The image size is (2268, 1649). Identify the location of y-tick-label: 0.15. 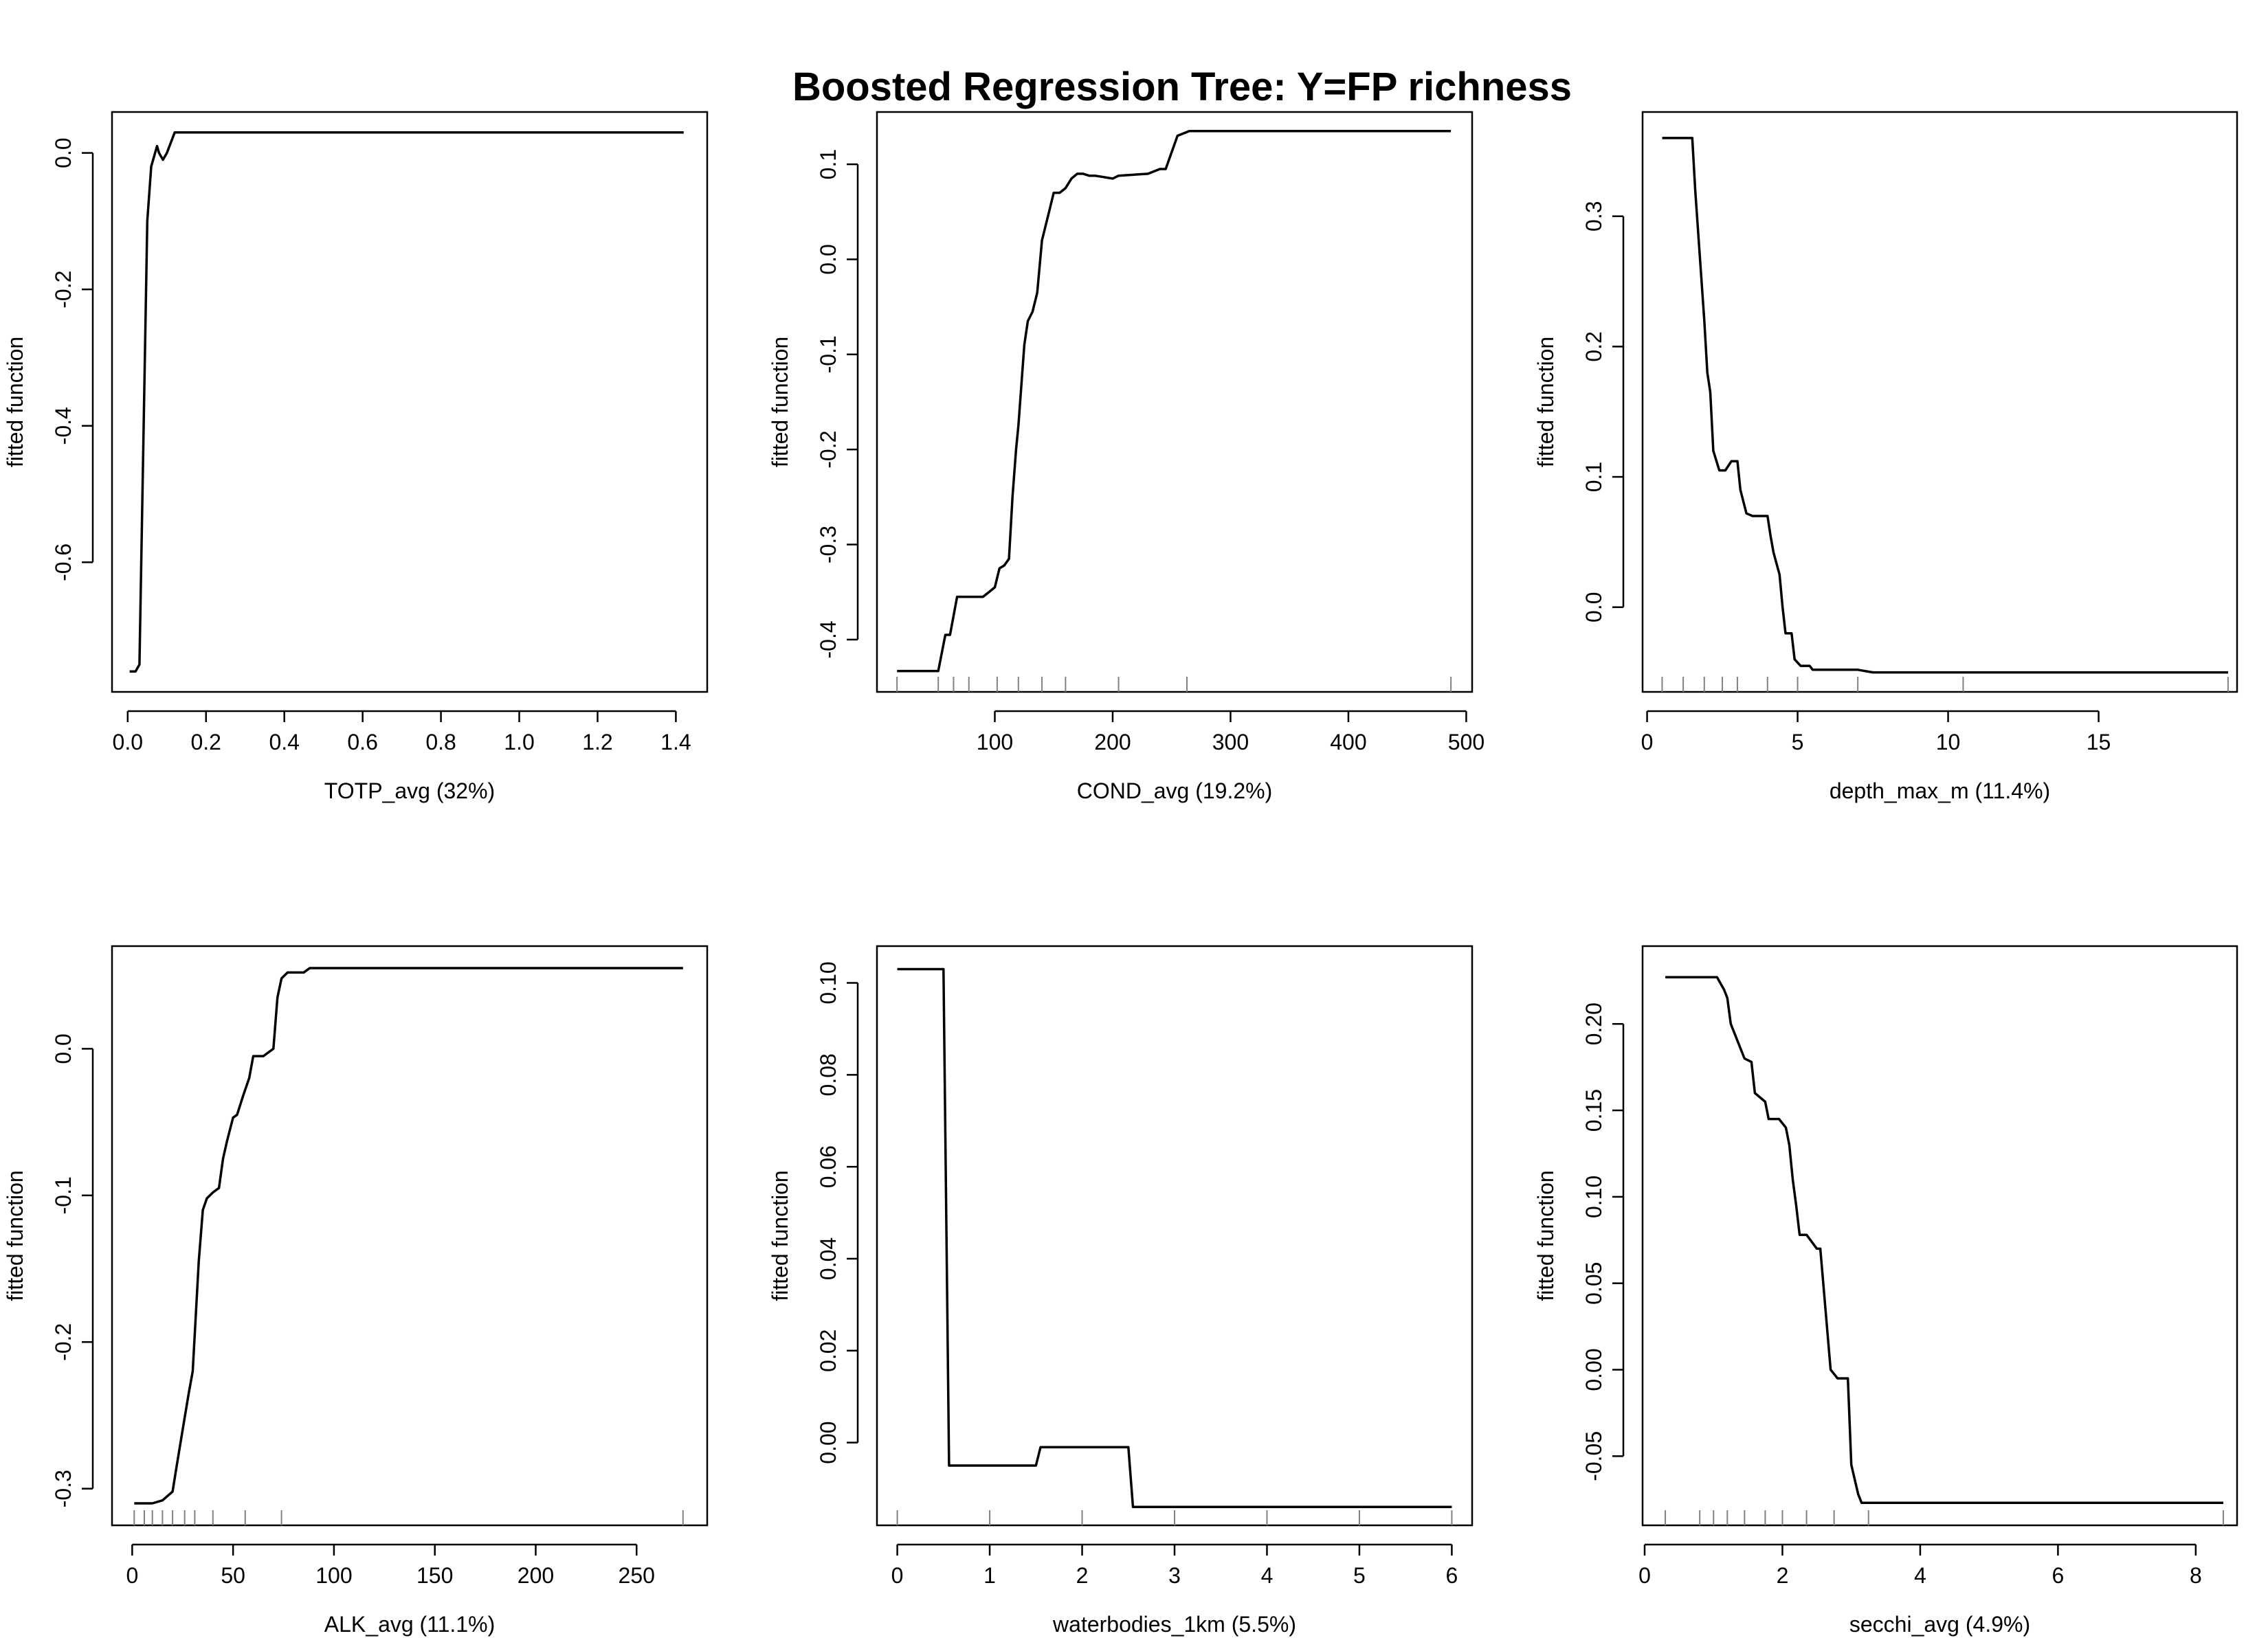
(1593, 1110).